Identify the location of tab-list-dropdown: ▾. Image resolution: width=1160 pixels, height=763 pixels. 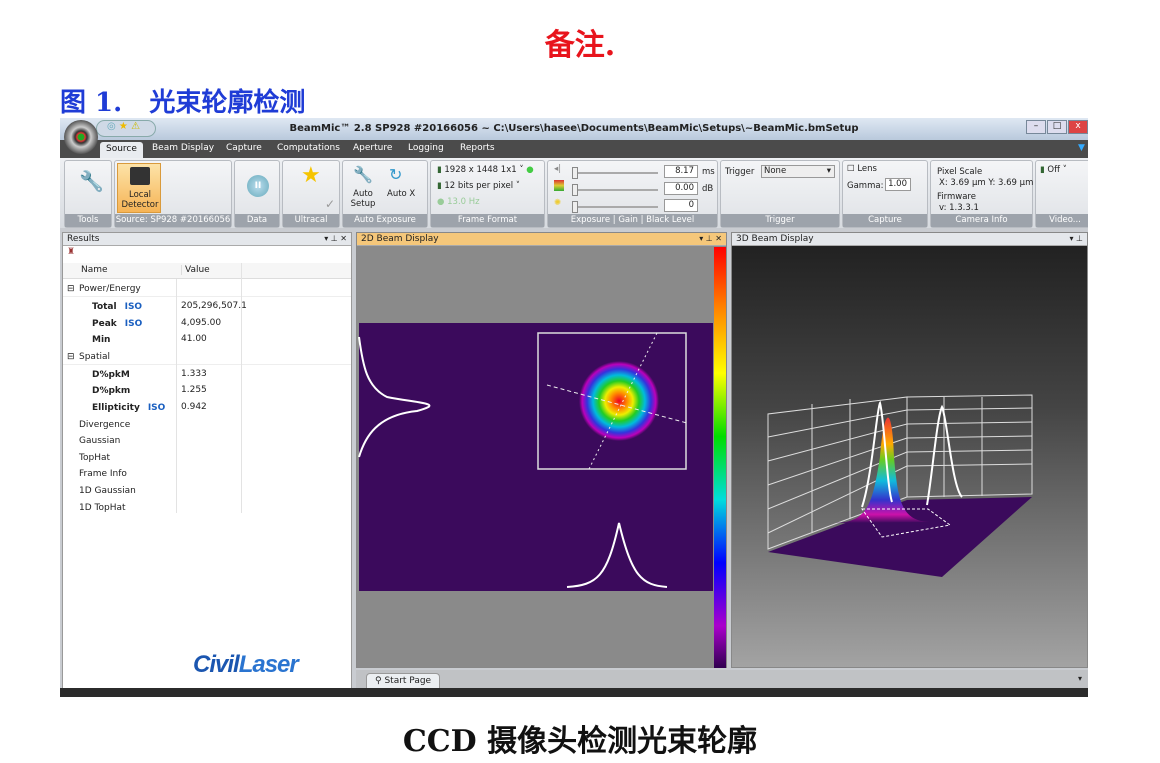
(1079, 678).